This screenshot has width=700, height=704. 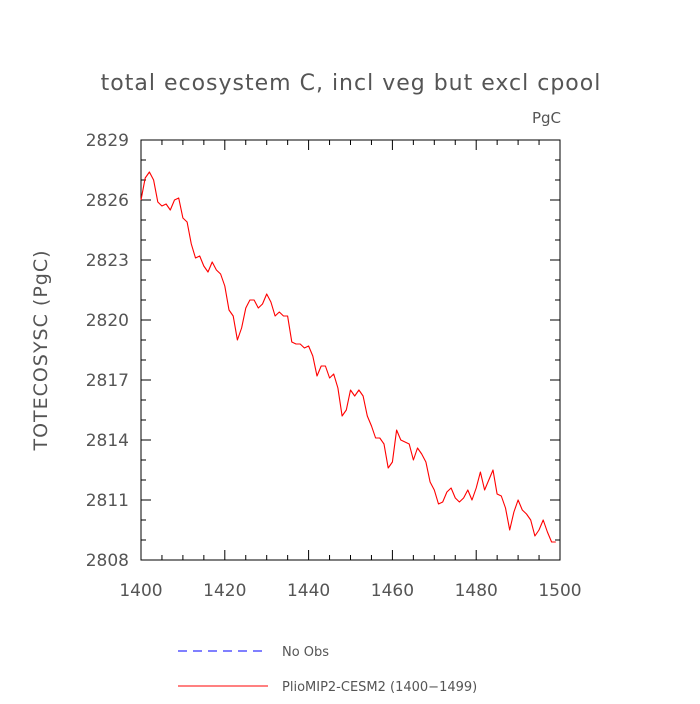 I want to click on legend-label: No Obs, so click(x=305, y=652).